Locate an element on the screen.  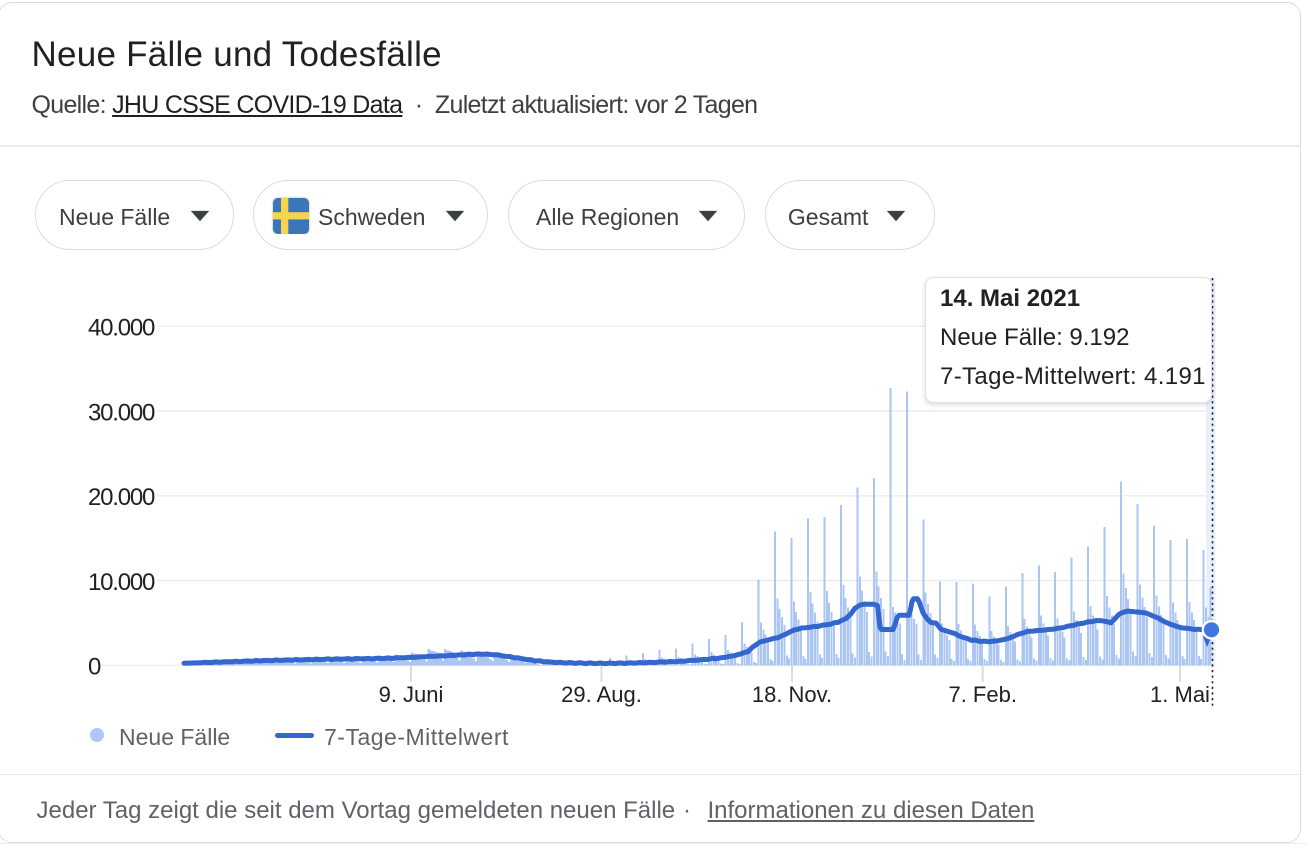
svg-text: 20.000 is located at coordinates (121, 497).